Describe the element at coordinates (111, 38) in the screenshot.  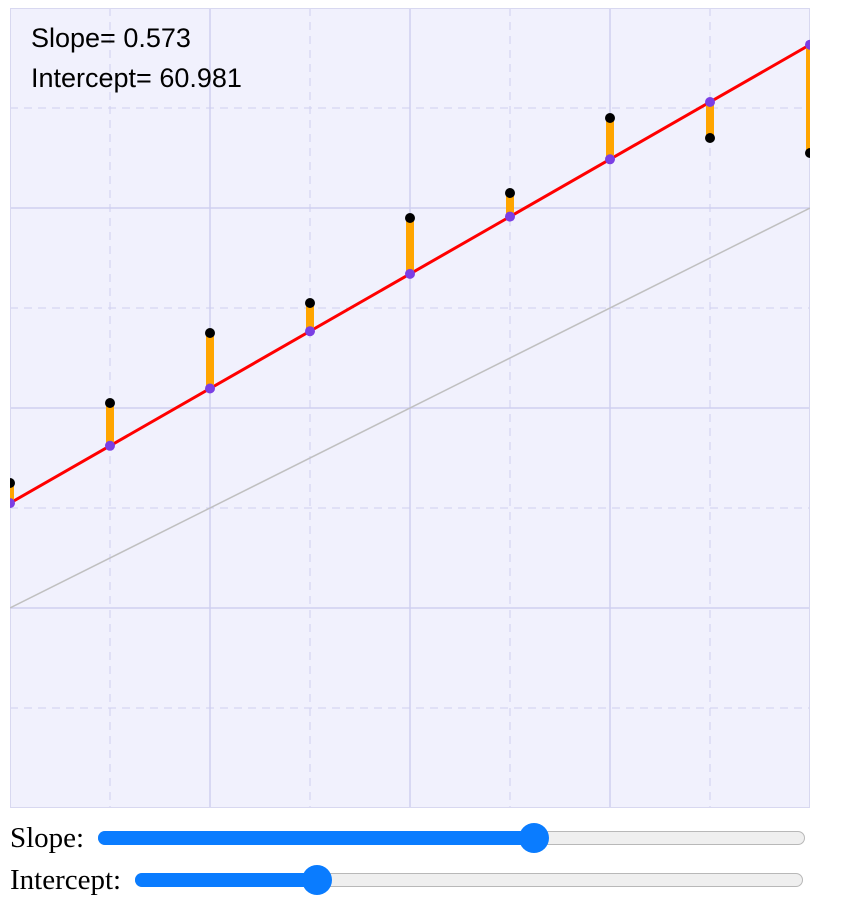
I see `slope-readout: Slope= 0.573` at that location.